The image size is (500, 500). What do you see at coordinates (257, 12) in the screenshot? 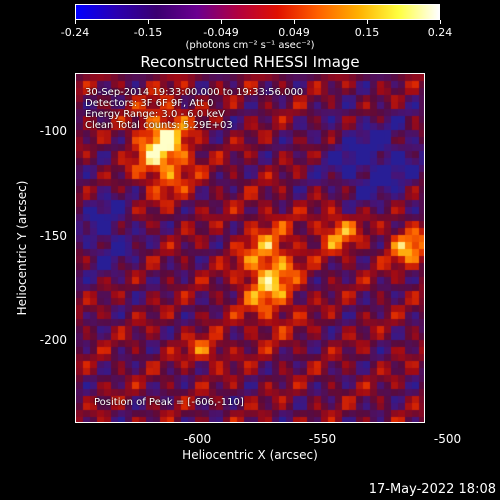
I see `colorbar` at bounding box center [257, 12].